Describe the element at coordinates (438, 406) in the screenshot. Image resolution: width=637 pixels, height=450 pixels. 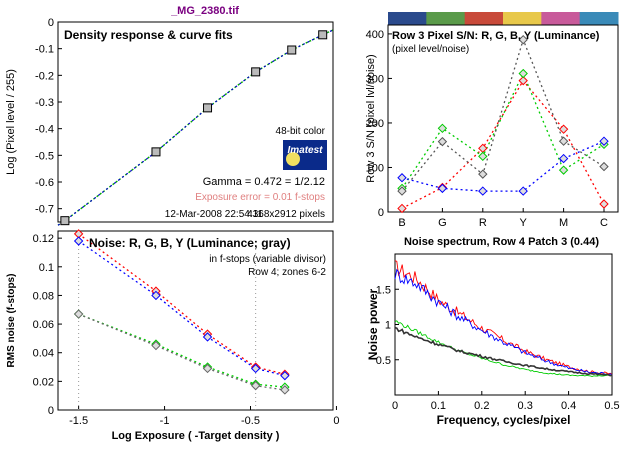
I see `spectrum-xtick-label: 0.1` at that location.